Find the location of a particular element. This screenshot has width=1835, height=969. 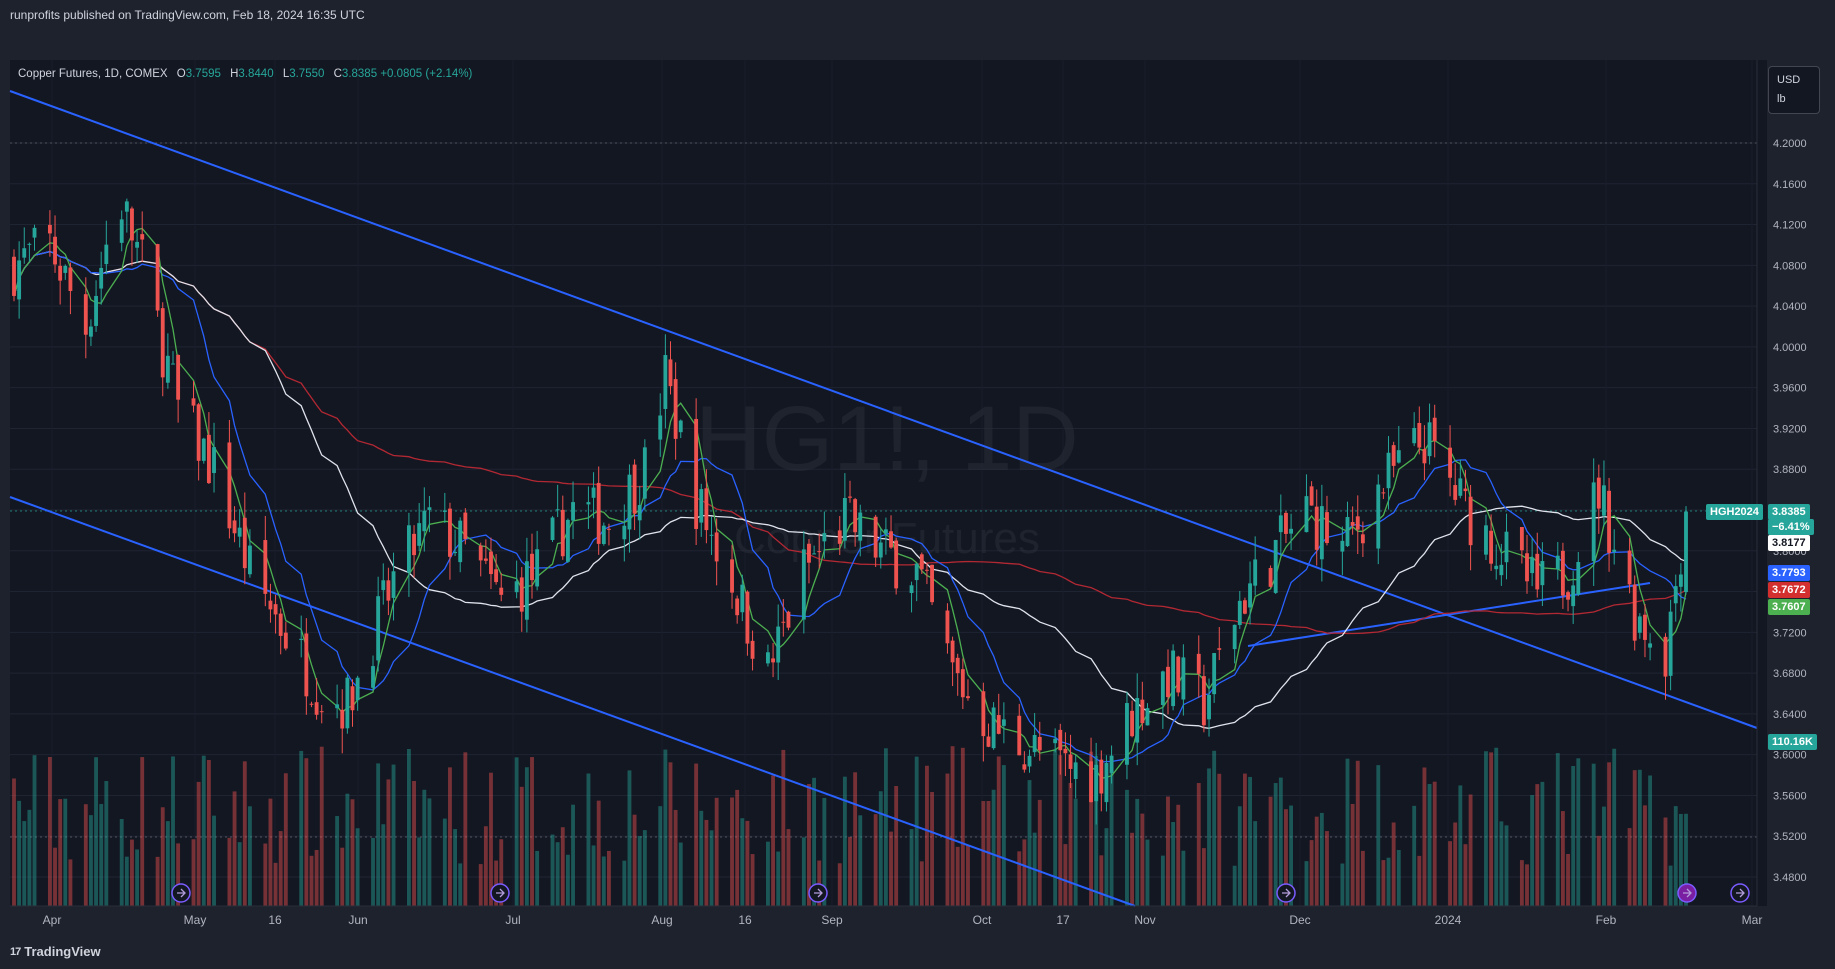

currency-unit-selector: USD lb is located at coordinates (1794, 90).